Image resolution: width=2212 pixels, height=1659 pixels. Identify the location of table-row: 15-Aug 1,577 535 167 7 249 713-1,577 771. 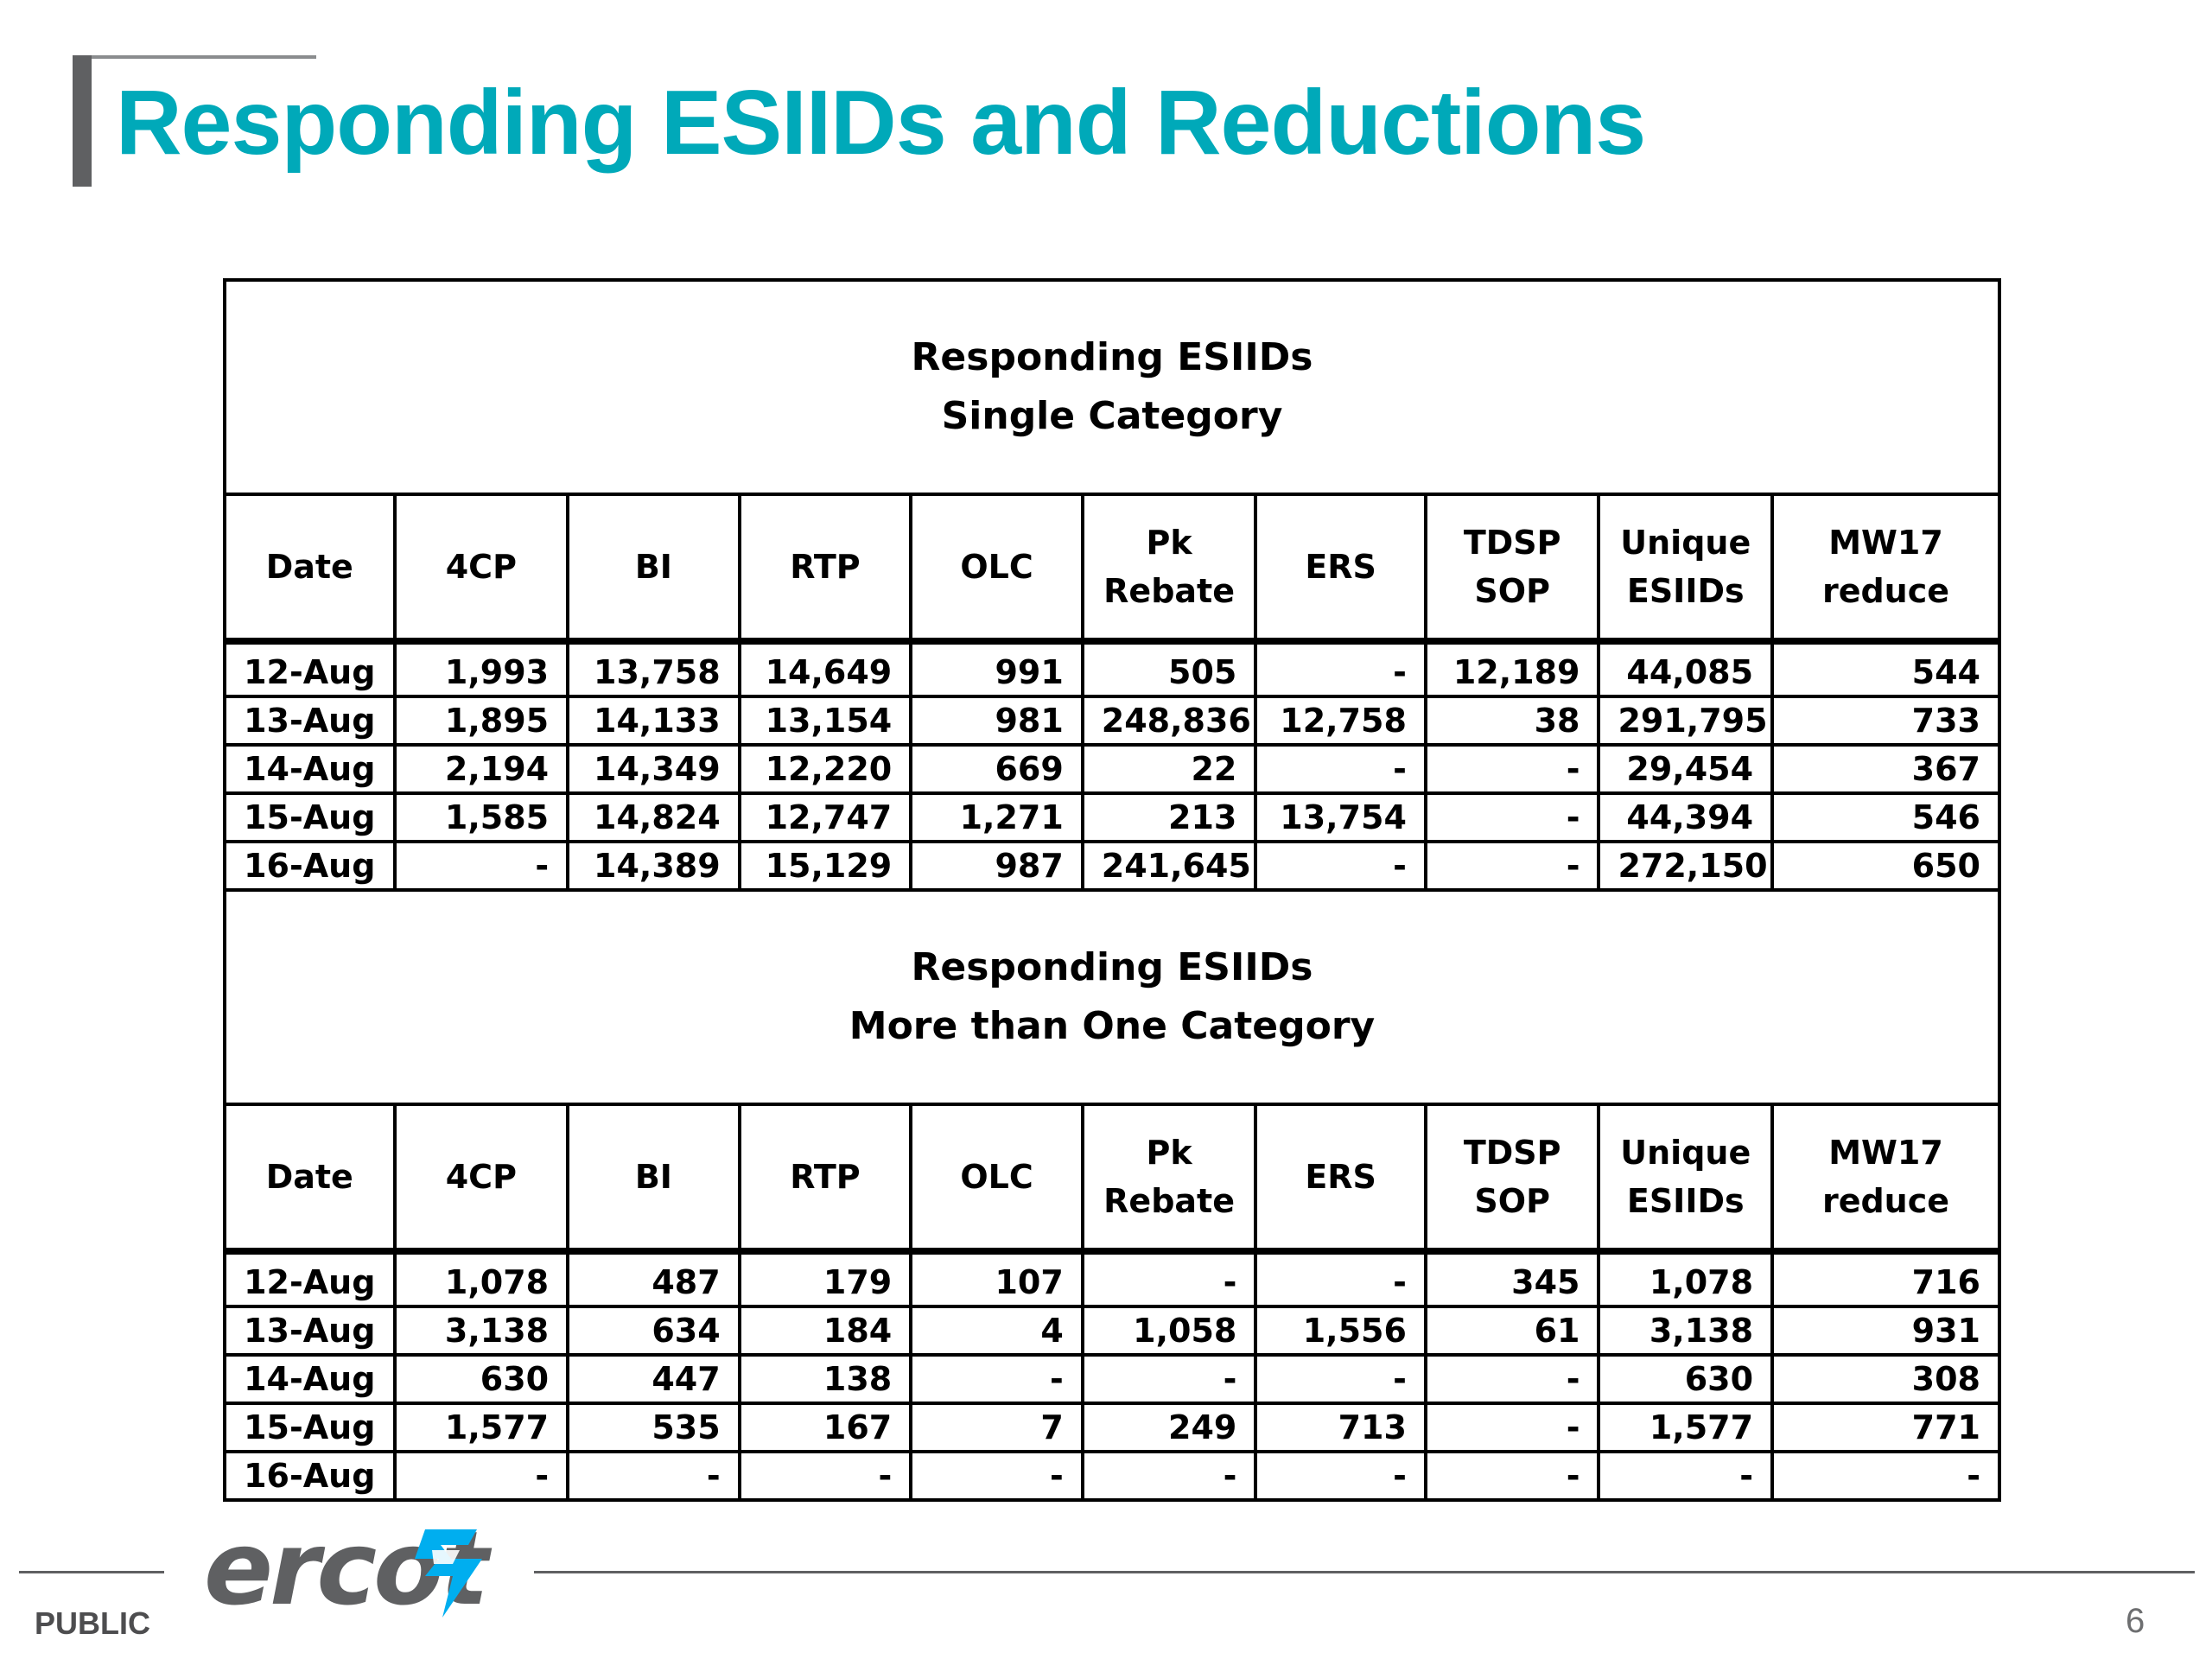
(1112, 1427).